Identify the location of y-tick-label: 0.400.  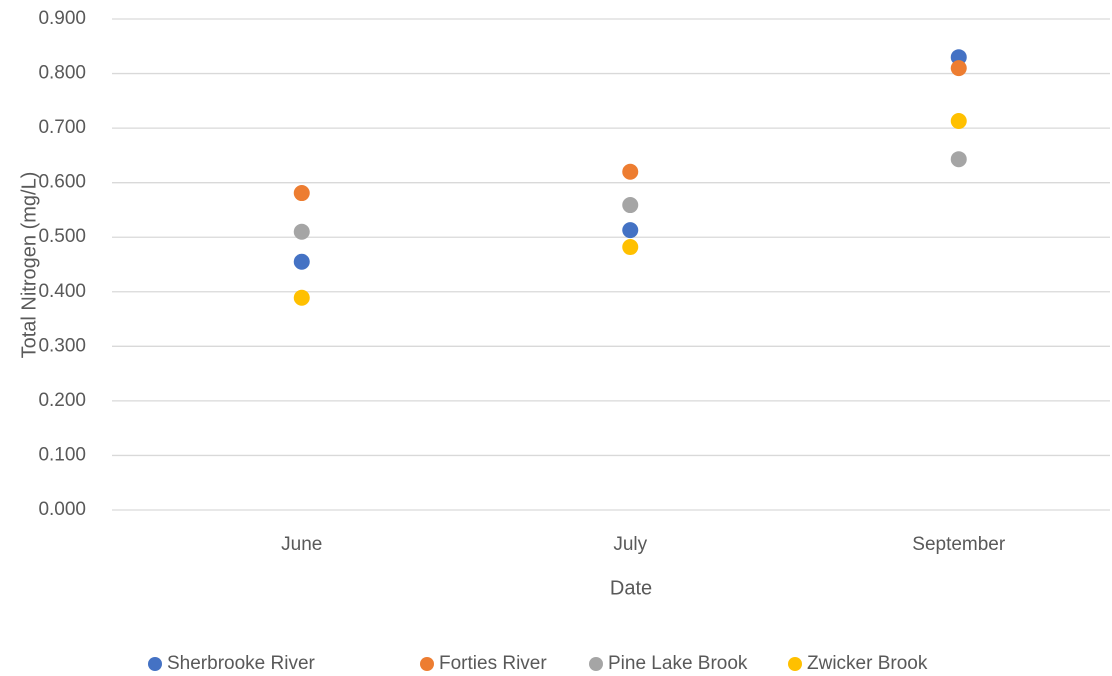
(62, 291).